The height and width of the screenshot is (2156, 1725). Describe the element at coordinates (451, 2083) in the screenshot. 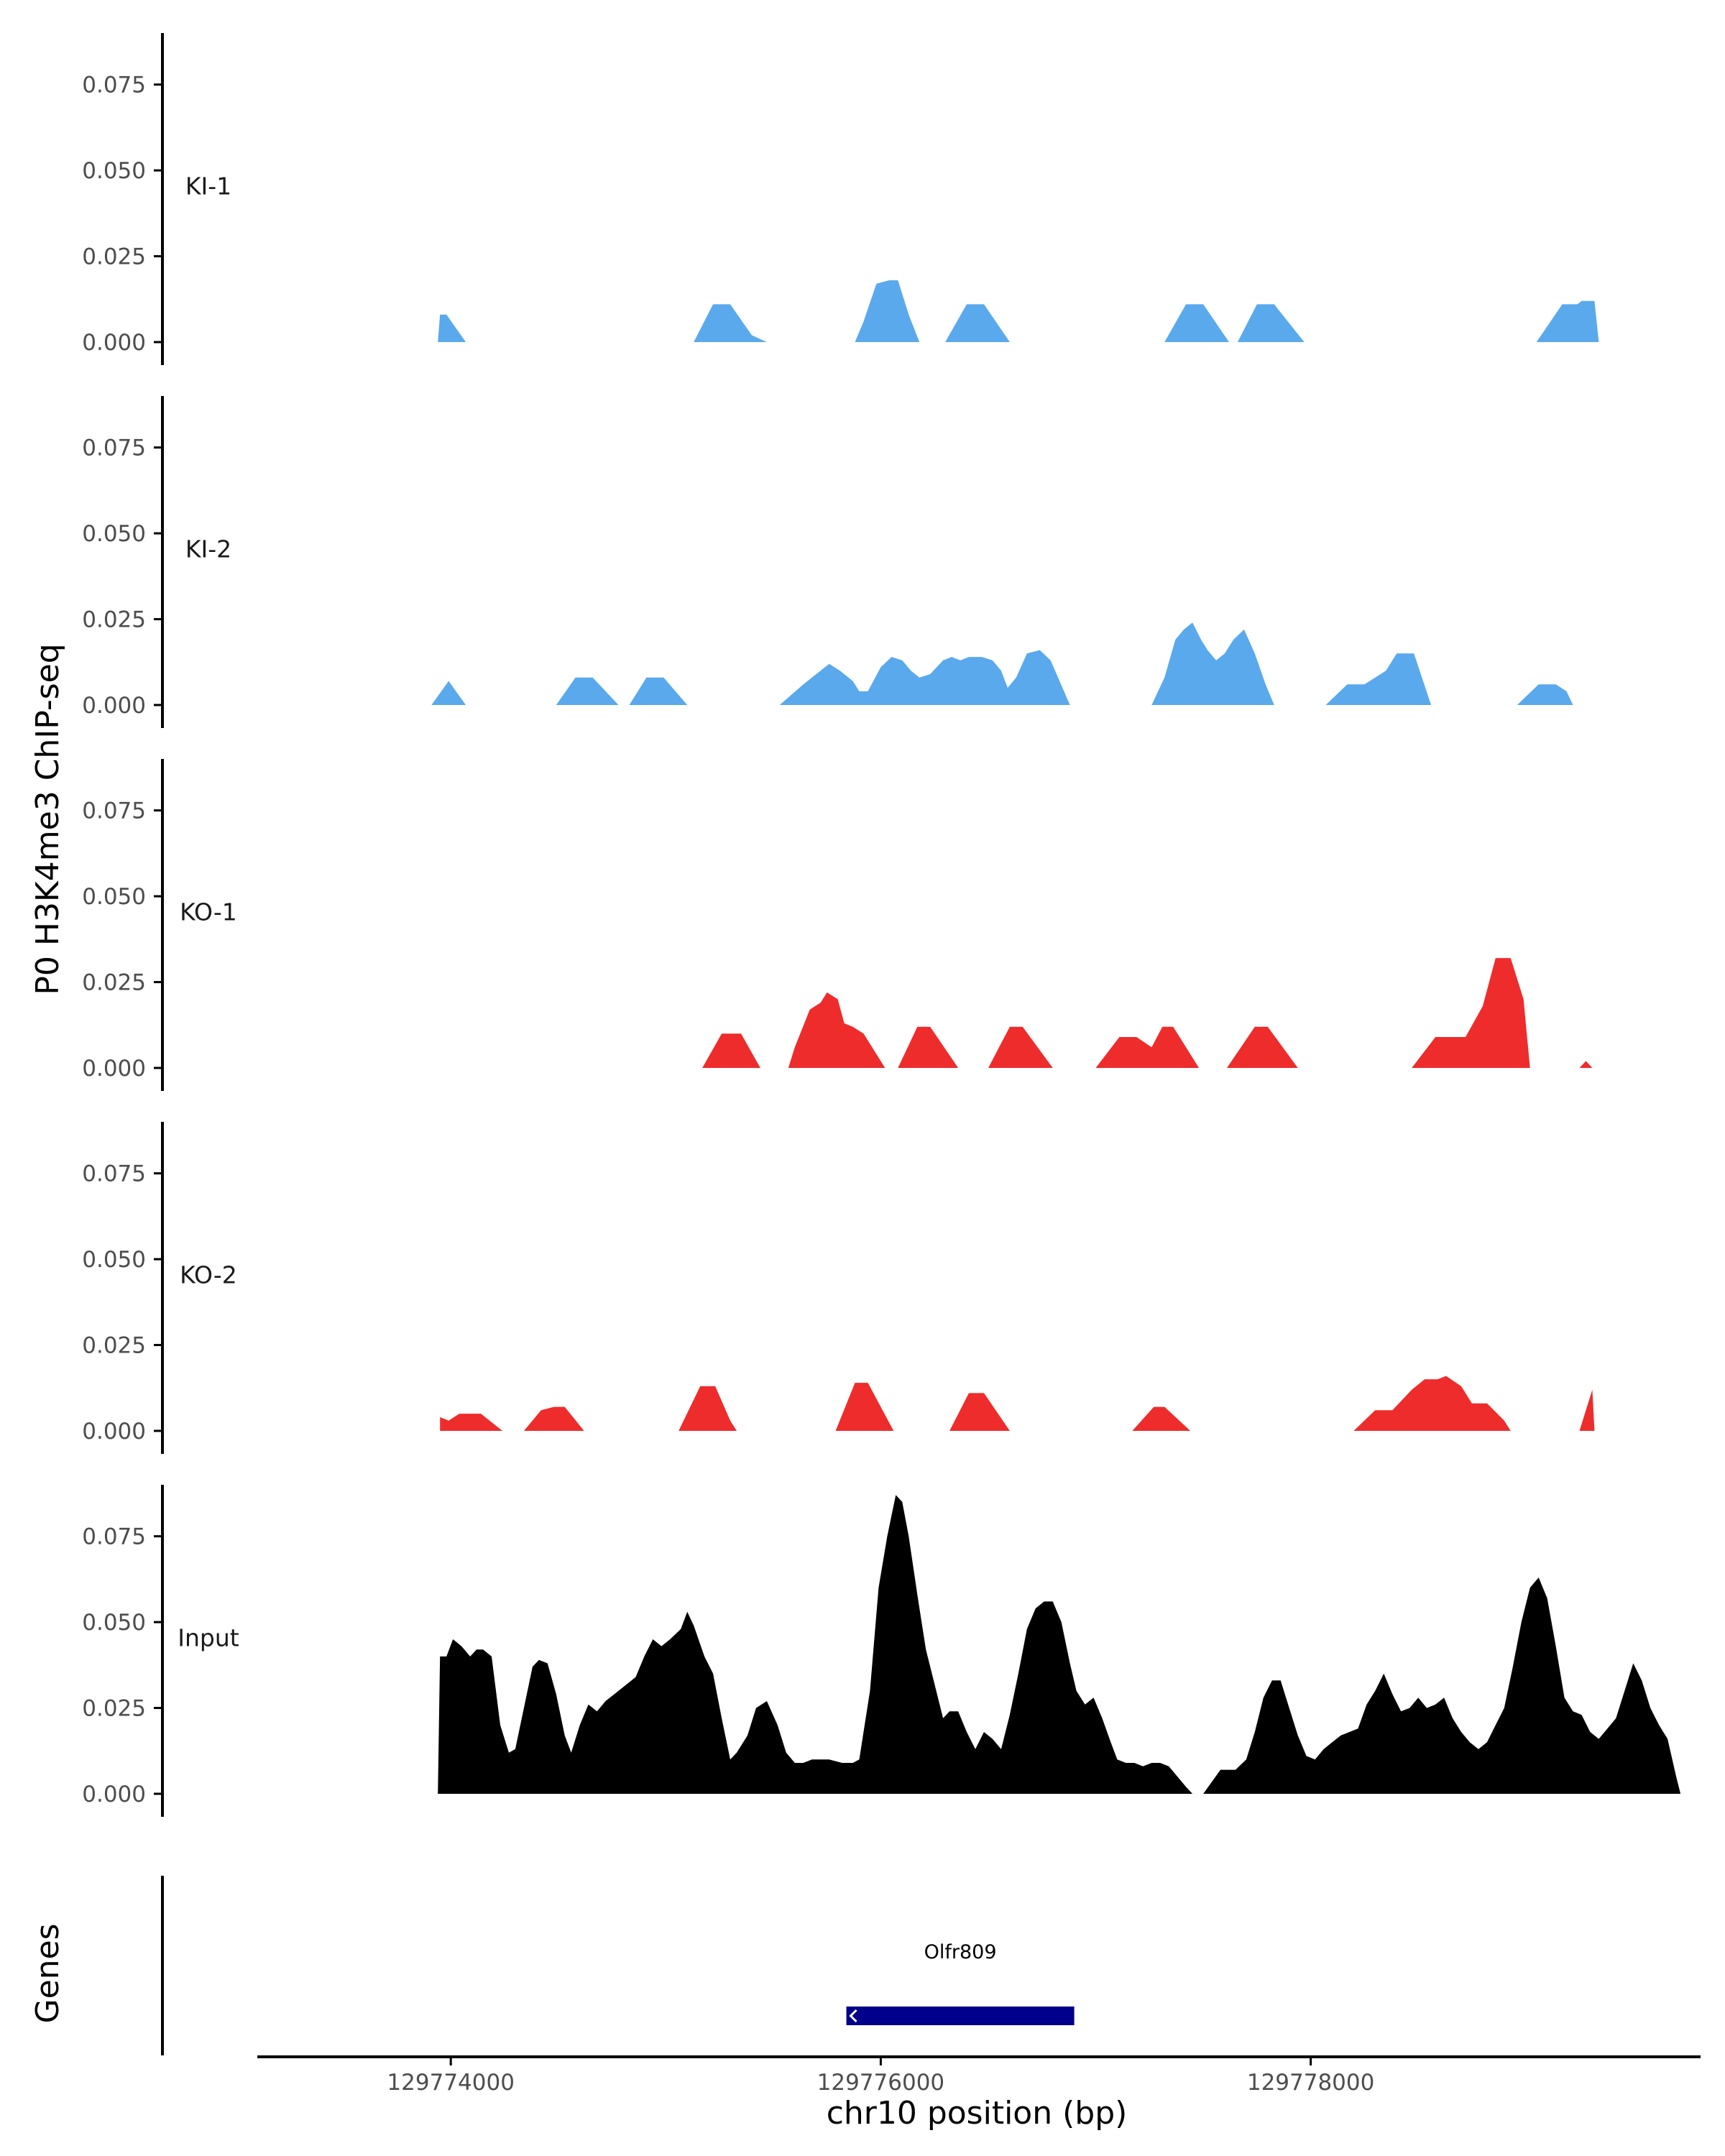

I see `x-tick-label-0: 129774000` at that location.